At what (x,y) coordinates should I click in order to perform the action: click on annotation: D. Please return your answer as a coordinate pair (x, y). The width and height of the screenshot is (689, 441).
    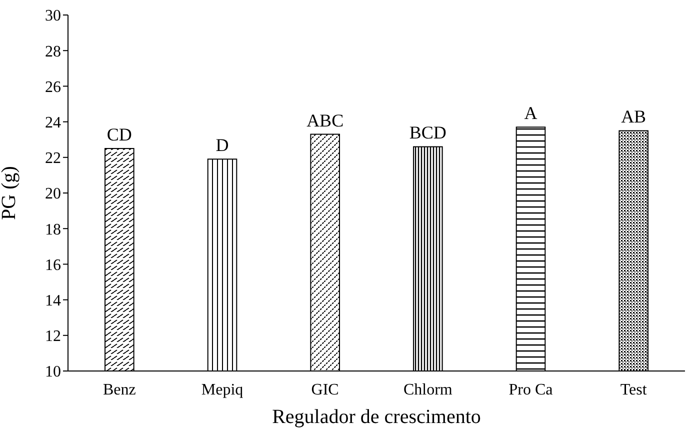
    Looking at the image, I should click on (222, 145).